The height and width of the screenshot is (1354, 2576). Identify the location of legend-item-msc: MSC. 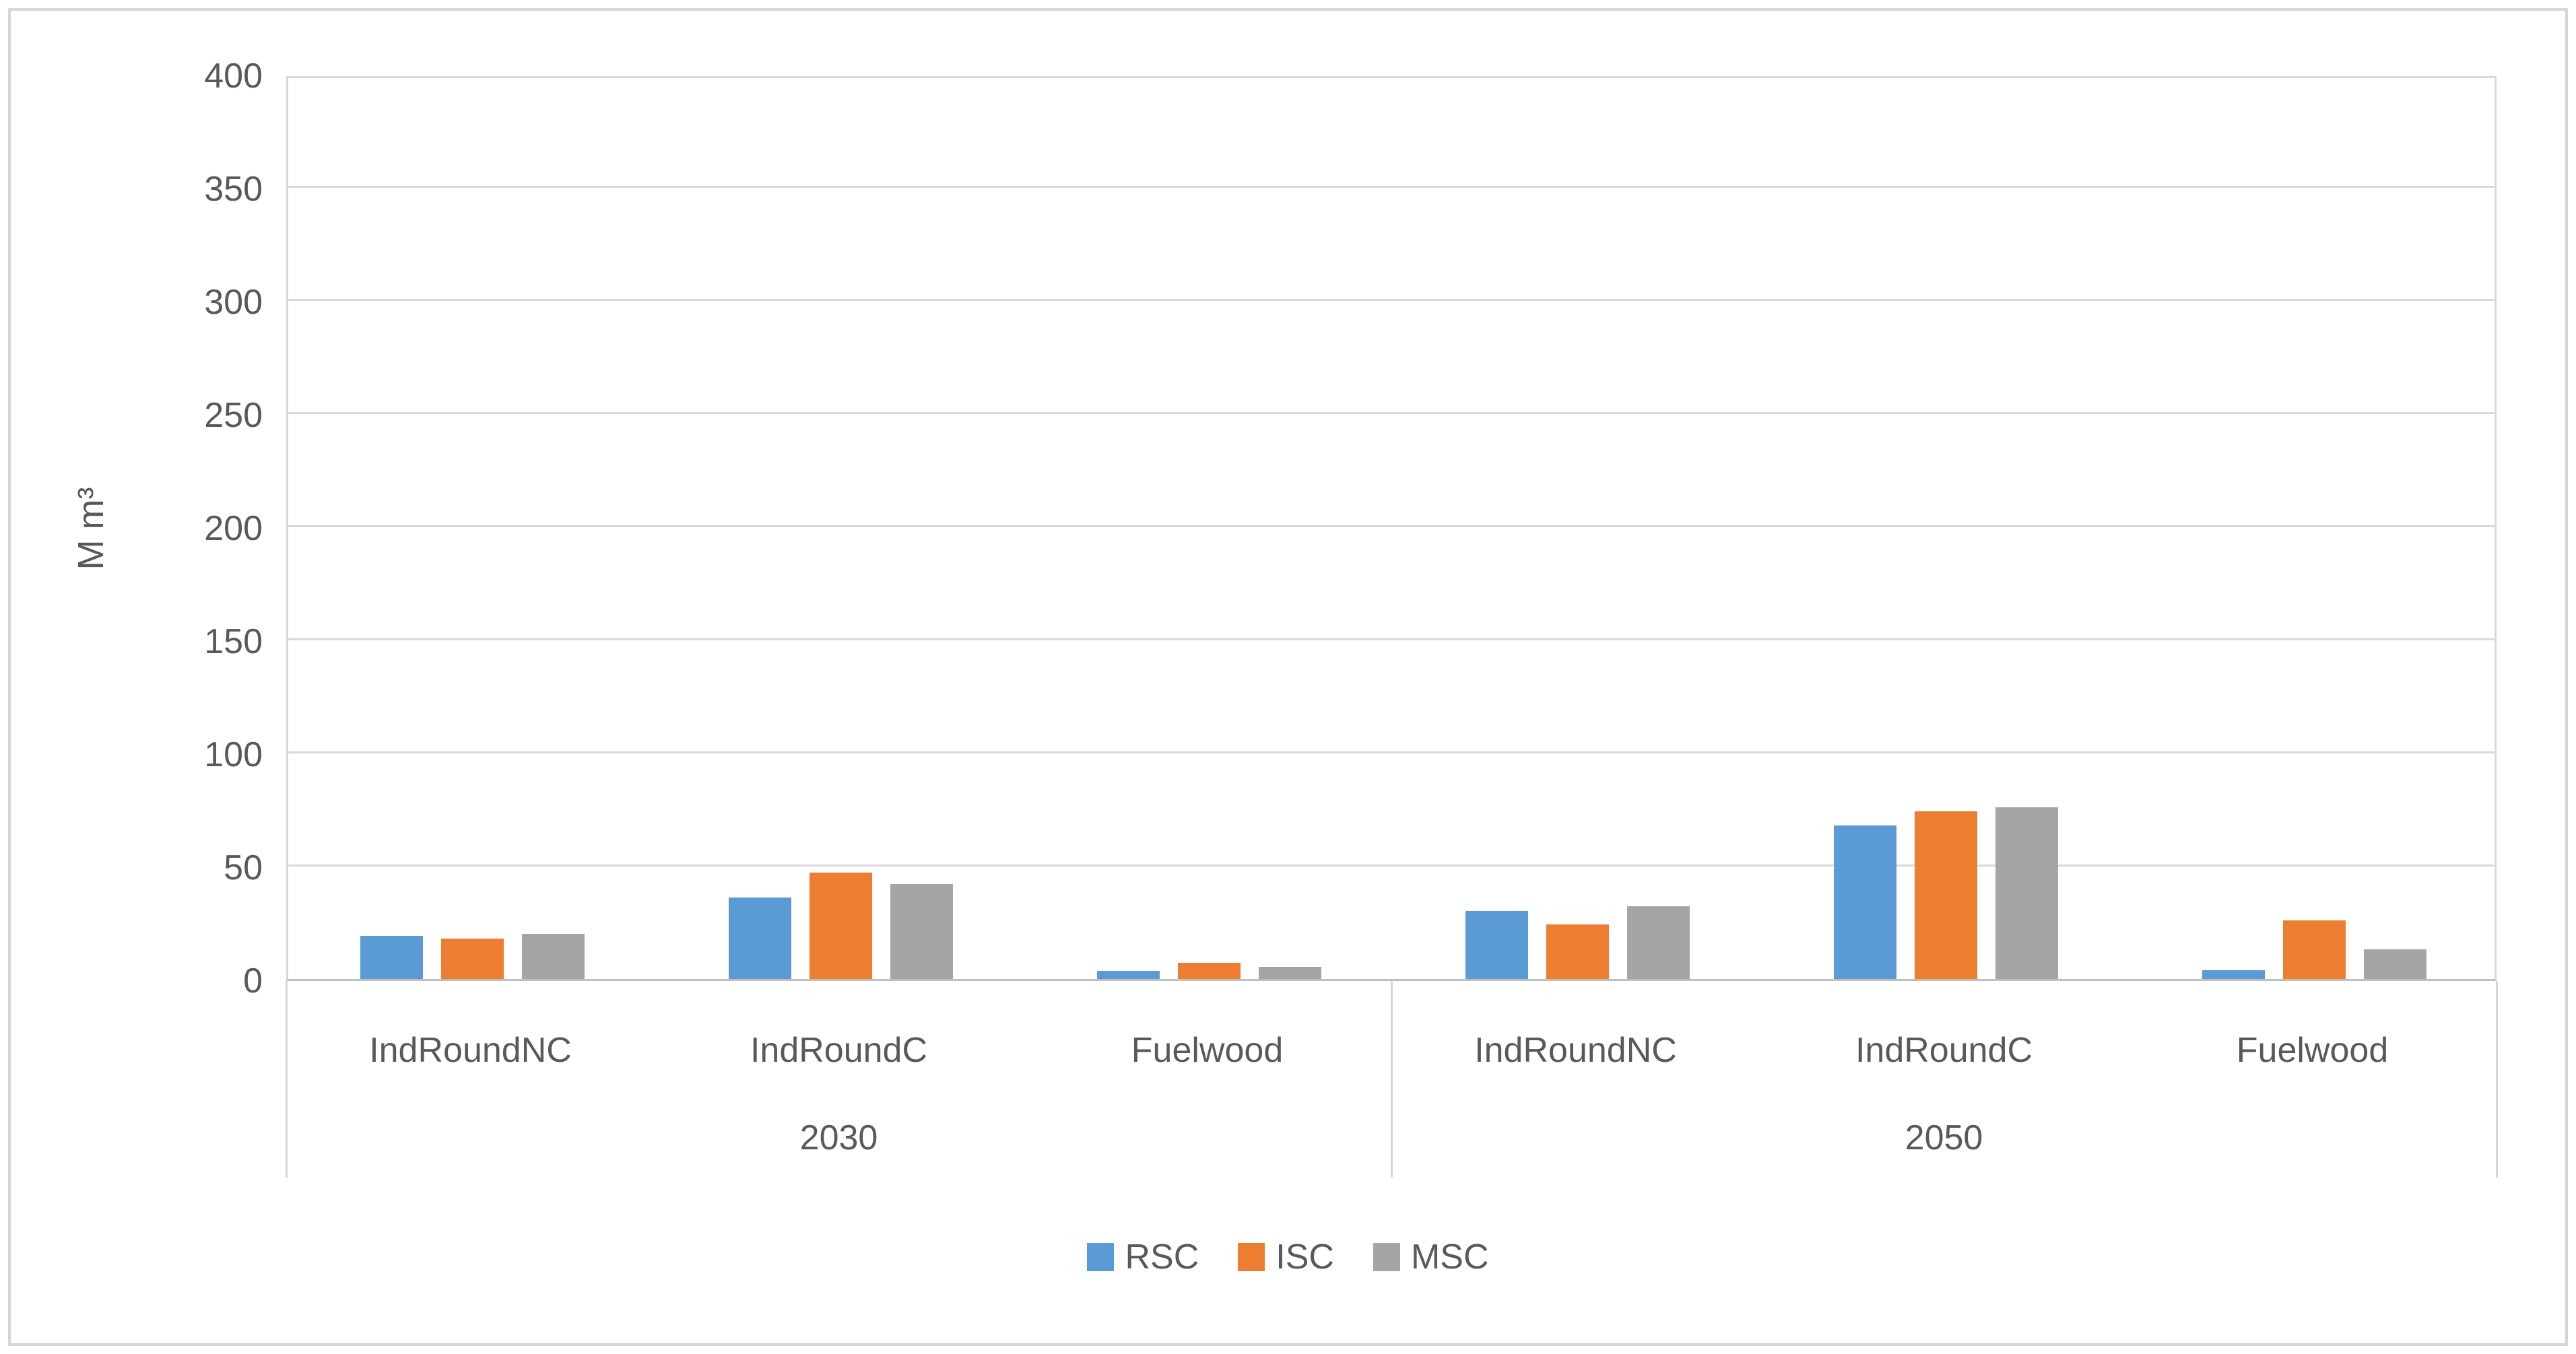
(1431, 1257).